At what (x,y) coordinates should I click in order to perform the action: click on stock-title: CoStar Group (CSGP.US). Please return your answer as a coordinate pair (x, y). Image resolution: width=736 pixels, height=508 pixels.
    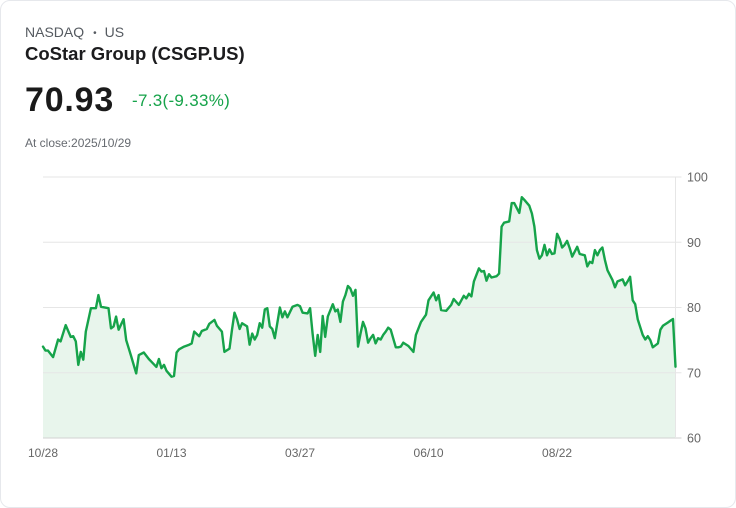
    Looking at the image, I should click on (135, 53).